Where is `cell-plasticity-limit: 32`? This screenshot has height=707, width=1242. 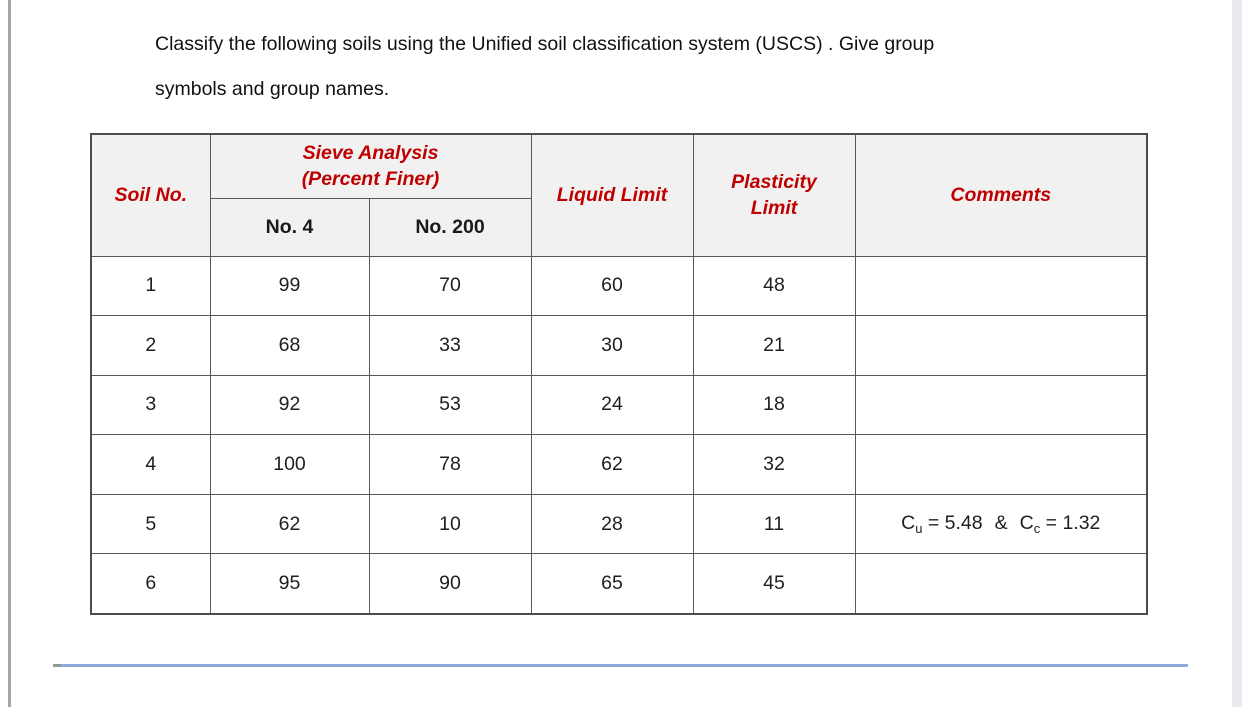 cell-plasticity-limit: 32 is located at coordinates (774, 464).